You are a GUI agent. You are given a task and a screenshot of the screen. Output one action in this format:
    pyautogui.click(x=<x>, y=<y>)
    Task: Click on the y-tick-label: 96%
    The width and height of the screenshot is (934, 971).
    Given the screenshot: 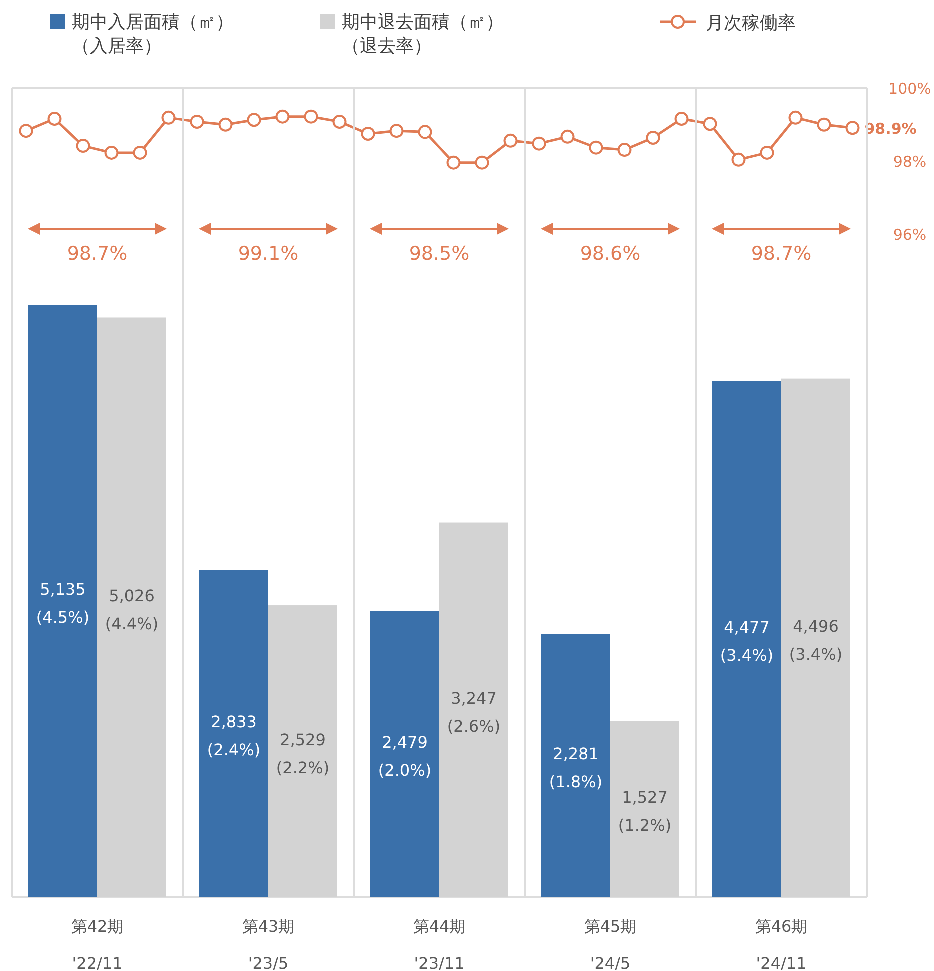 What is the action you would take?
    pyautogui.click(x=910, y=235)
    